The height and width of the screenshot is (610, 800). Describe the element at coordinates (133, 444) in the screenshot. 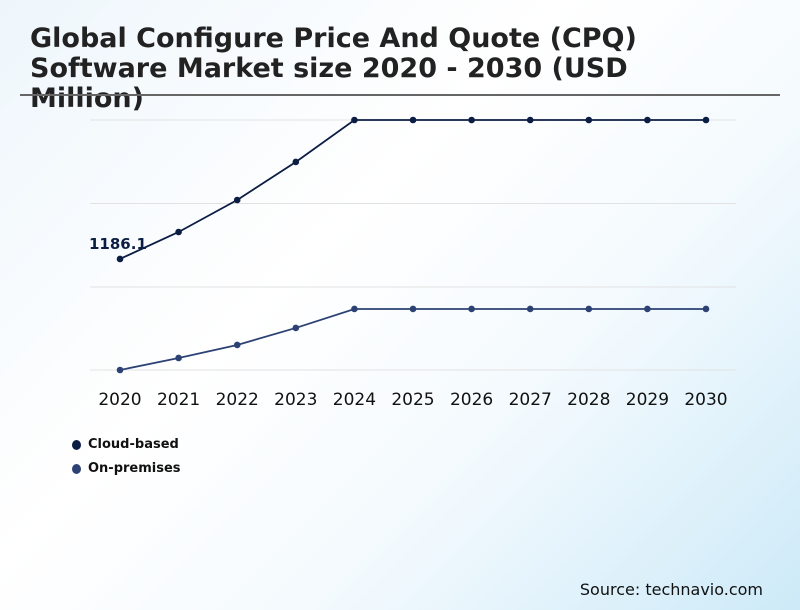

I see `legend-label: Cloud-based` at that location.